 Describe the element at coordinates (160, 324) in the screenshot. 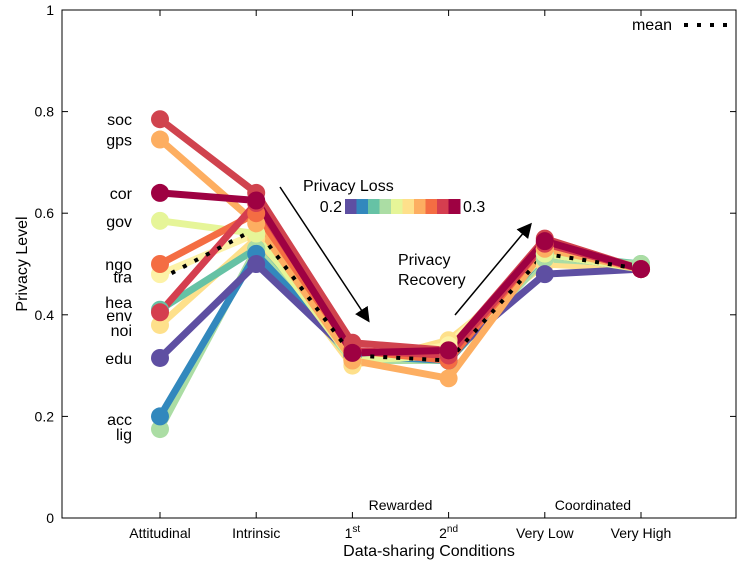

I see `data-point-noi` at that location.